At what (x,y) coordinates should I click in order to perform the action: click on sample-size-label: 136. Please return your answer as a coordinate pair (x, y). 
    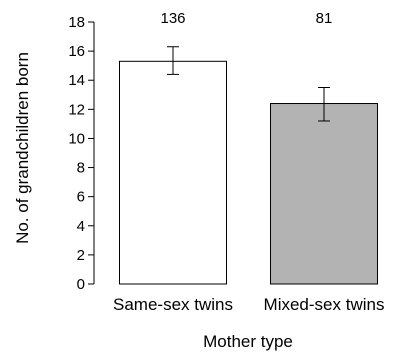
    Looking at the image, I should click on (172, 18).